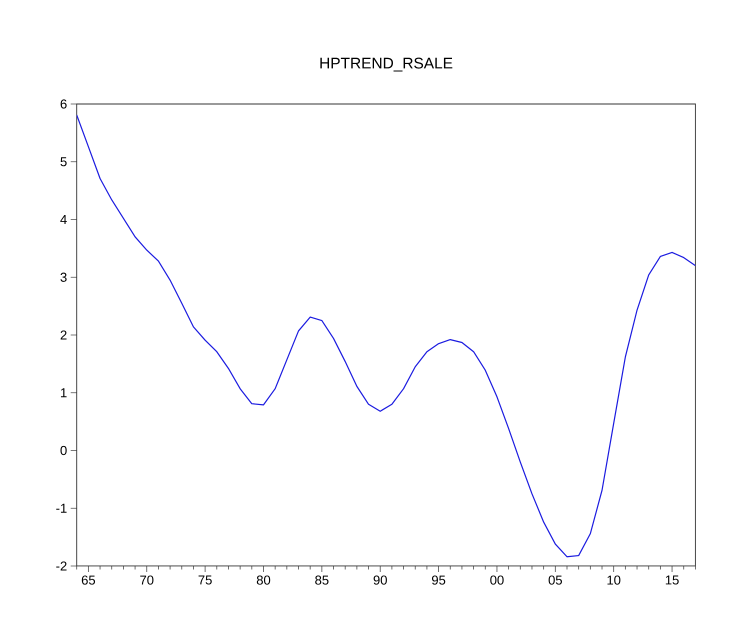  Describe the element at coordinates (205, 580) in the screenshot. I see `x-tick-label: 75` at that location.